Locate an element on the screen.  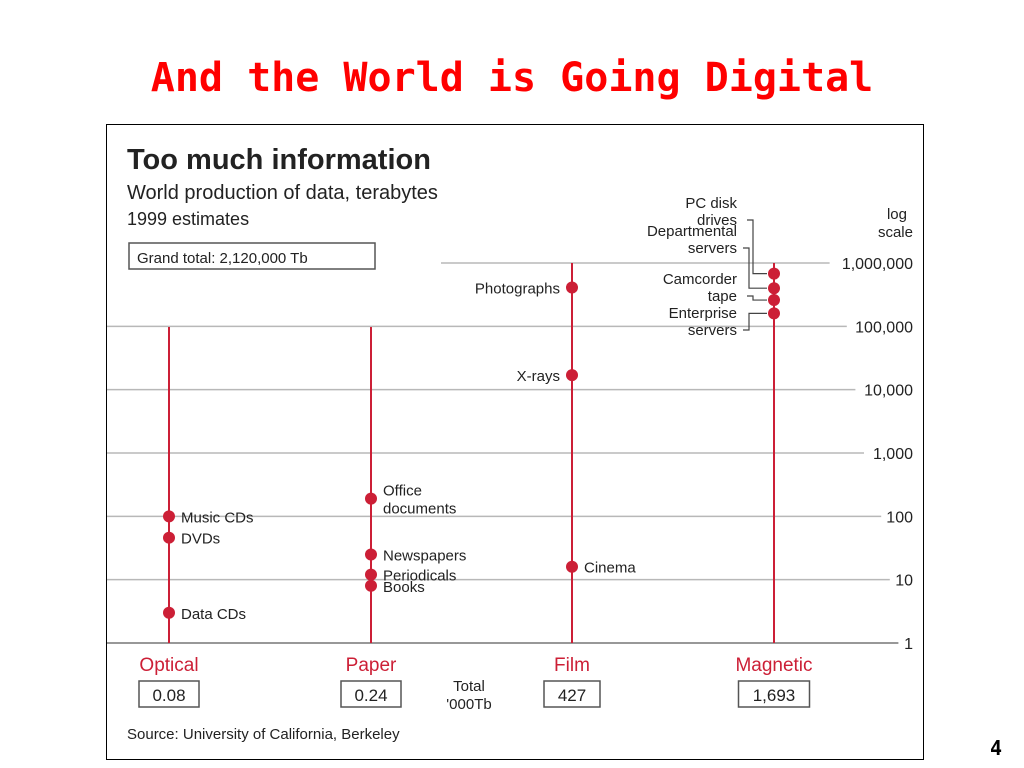
point-label: Cinema is located at coordinates (610, 568).